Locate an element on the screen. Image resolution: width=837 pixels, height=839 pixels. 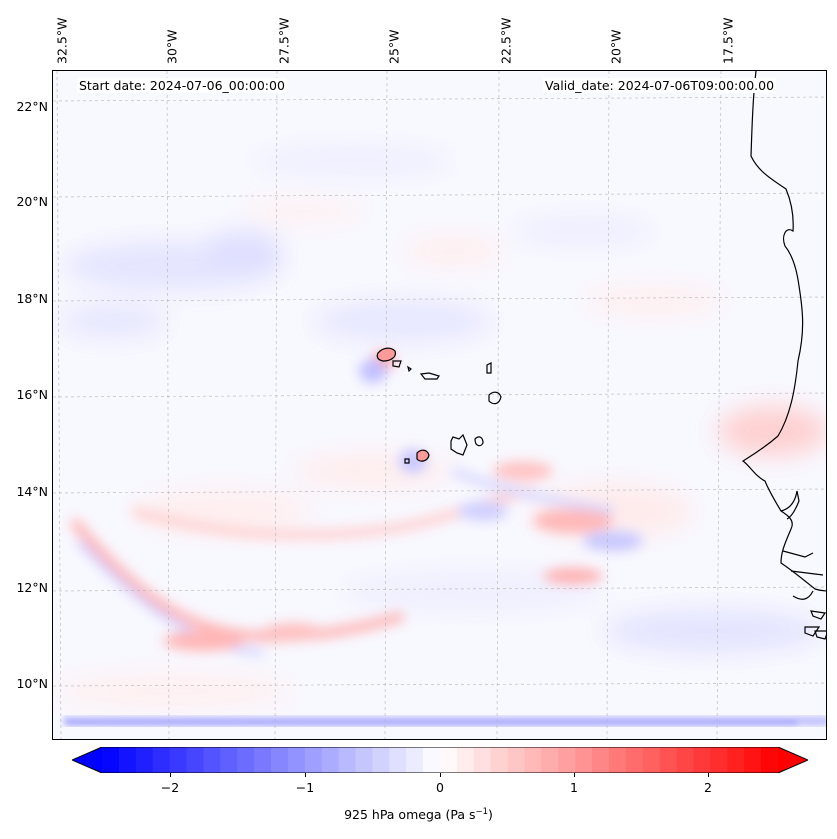
island-sao-nicolau is located at coordinates (429, 376).